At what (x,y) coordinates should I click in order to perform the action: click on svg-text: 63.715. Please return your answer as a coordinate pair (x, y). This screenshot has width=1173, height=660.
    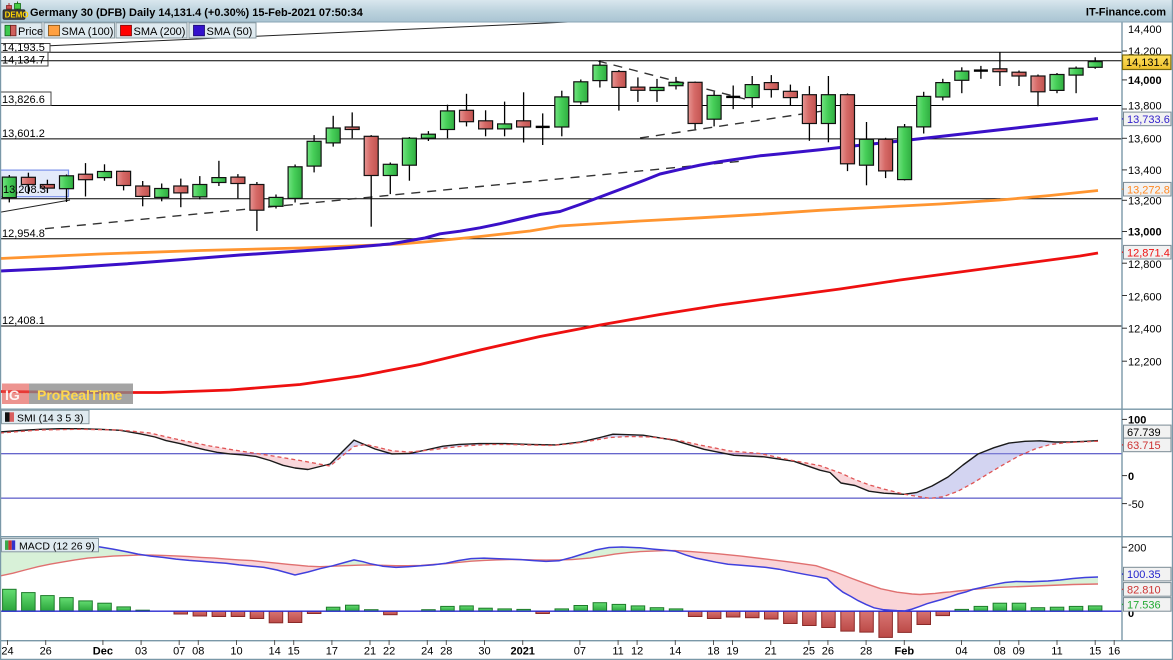
    Looking at the image, I should click on (1144, 446).